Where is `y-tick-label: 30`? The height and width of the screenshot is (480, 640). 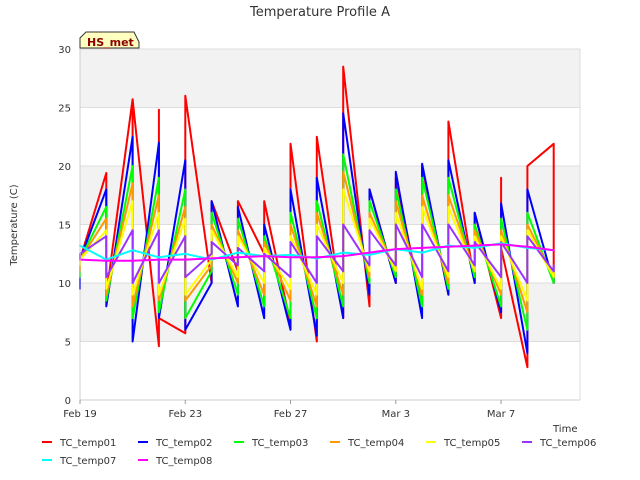
y-tick-label: 30 is located at coordinates (64, 50).